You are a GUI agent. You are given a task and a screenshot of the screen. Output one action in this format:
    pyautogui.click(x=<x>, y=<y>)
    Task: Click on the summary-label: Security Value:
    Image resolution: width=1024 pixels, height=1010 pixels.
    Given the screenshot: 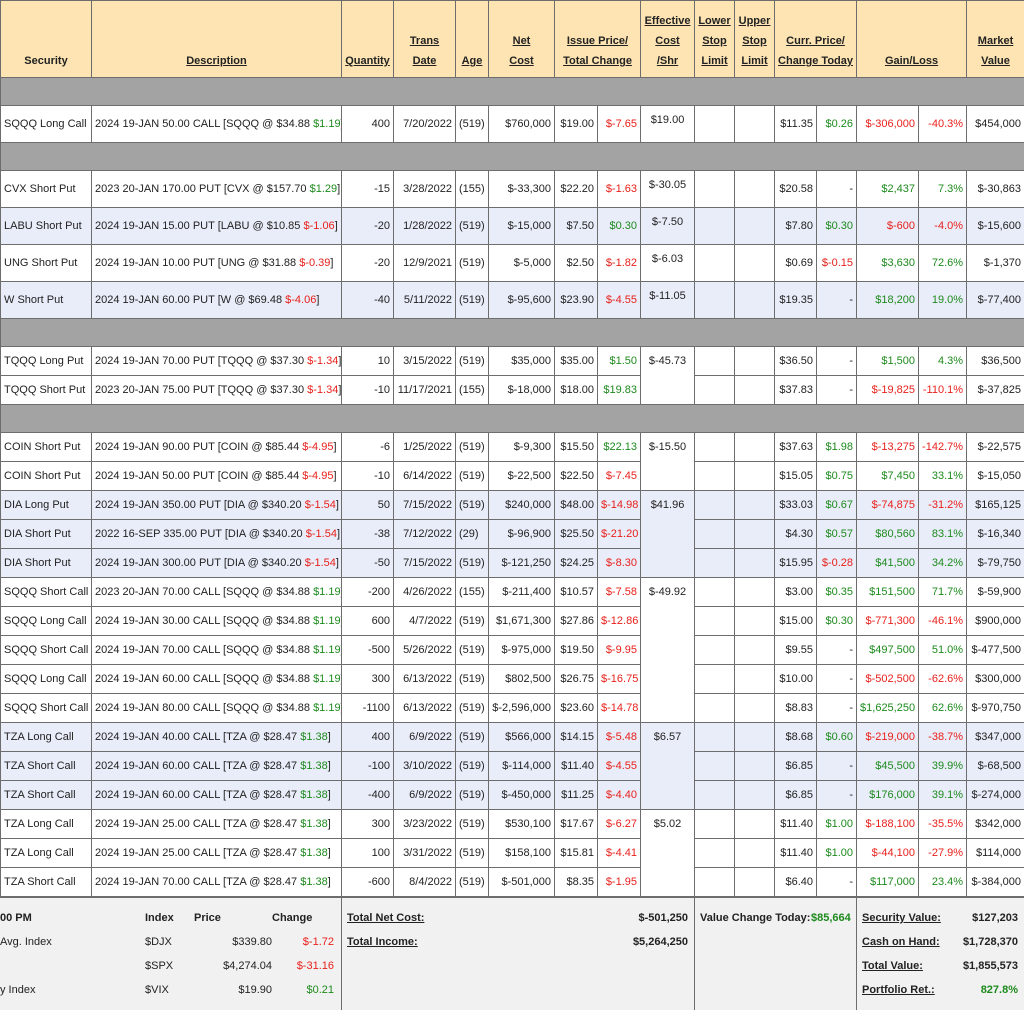 What is the action you would take?
    pyautogui.click(x=901, y=918)
    